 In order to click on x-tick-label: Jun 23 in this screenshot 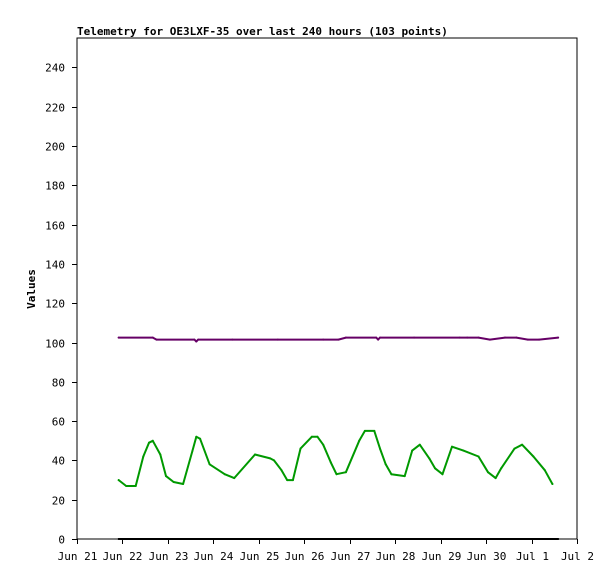, I will do `click(169, 556)`.